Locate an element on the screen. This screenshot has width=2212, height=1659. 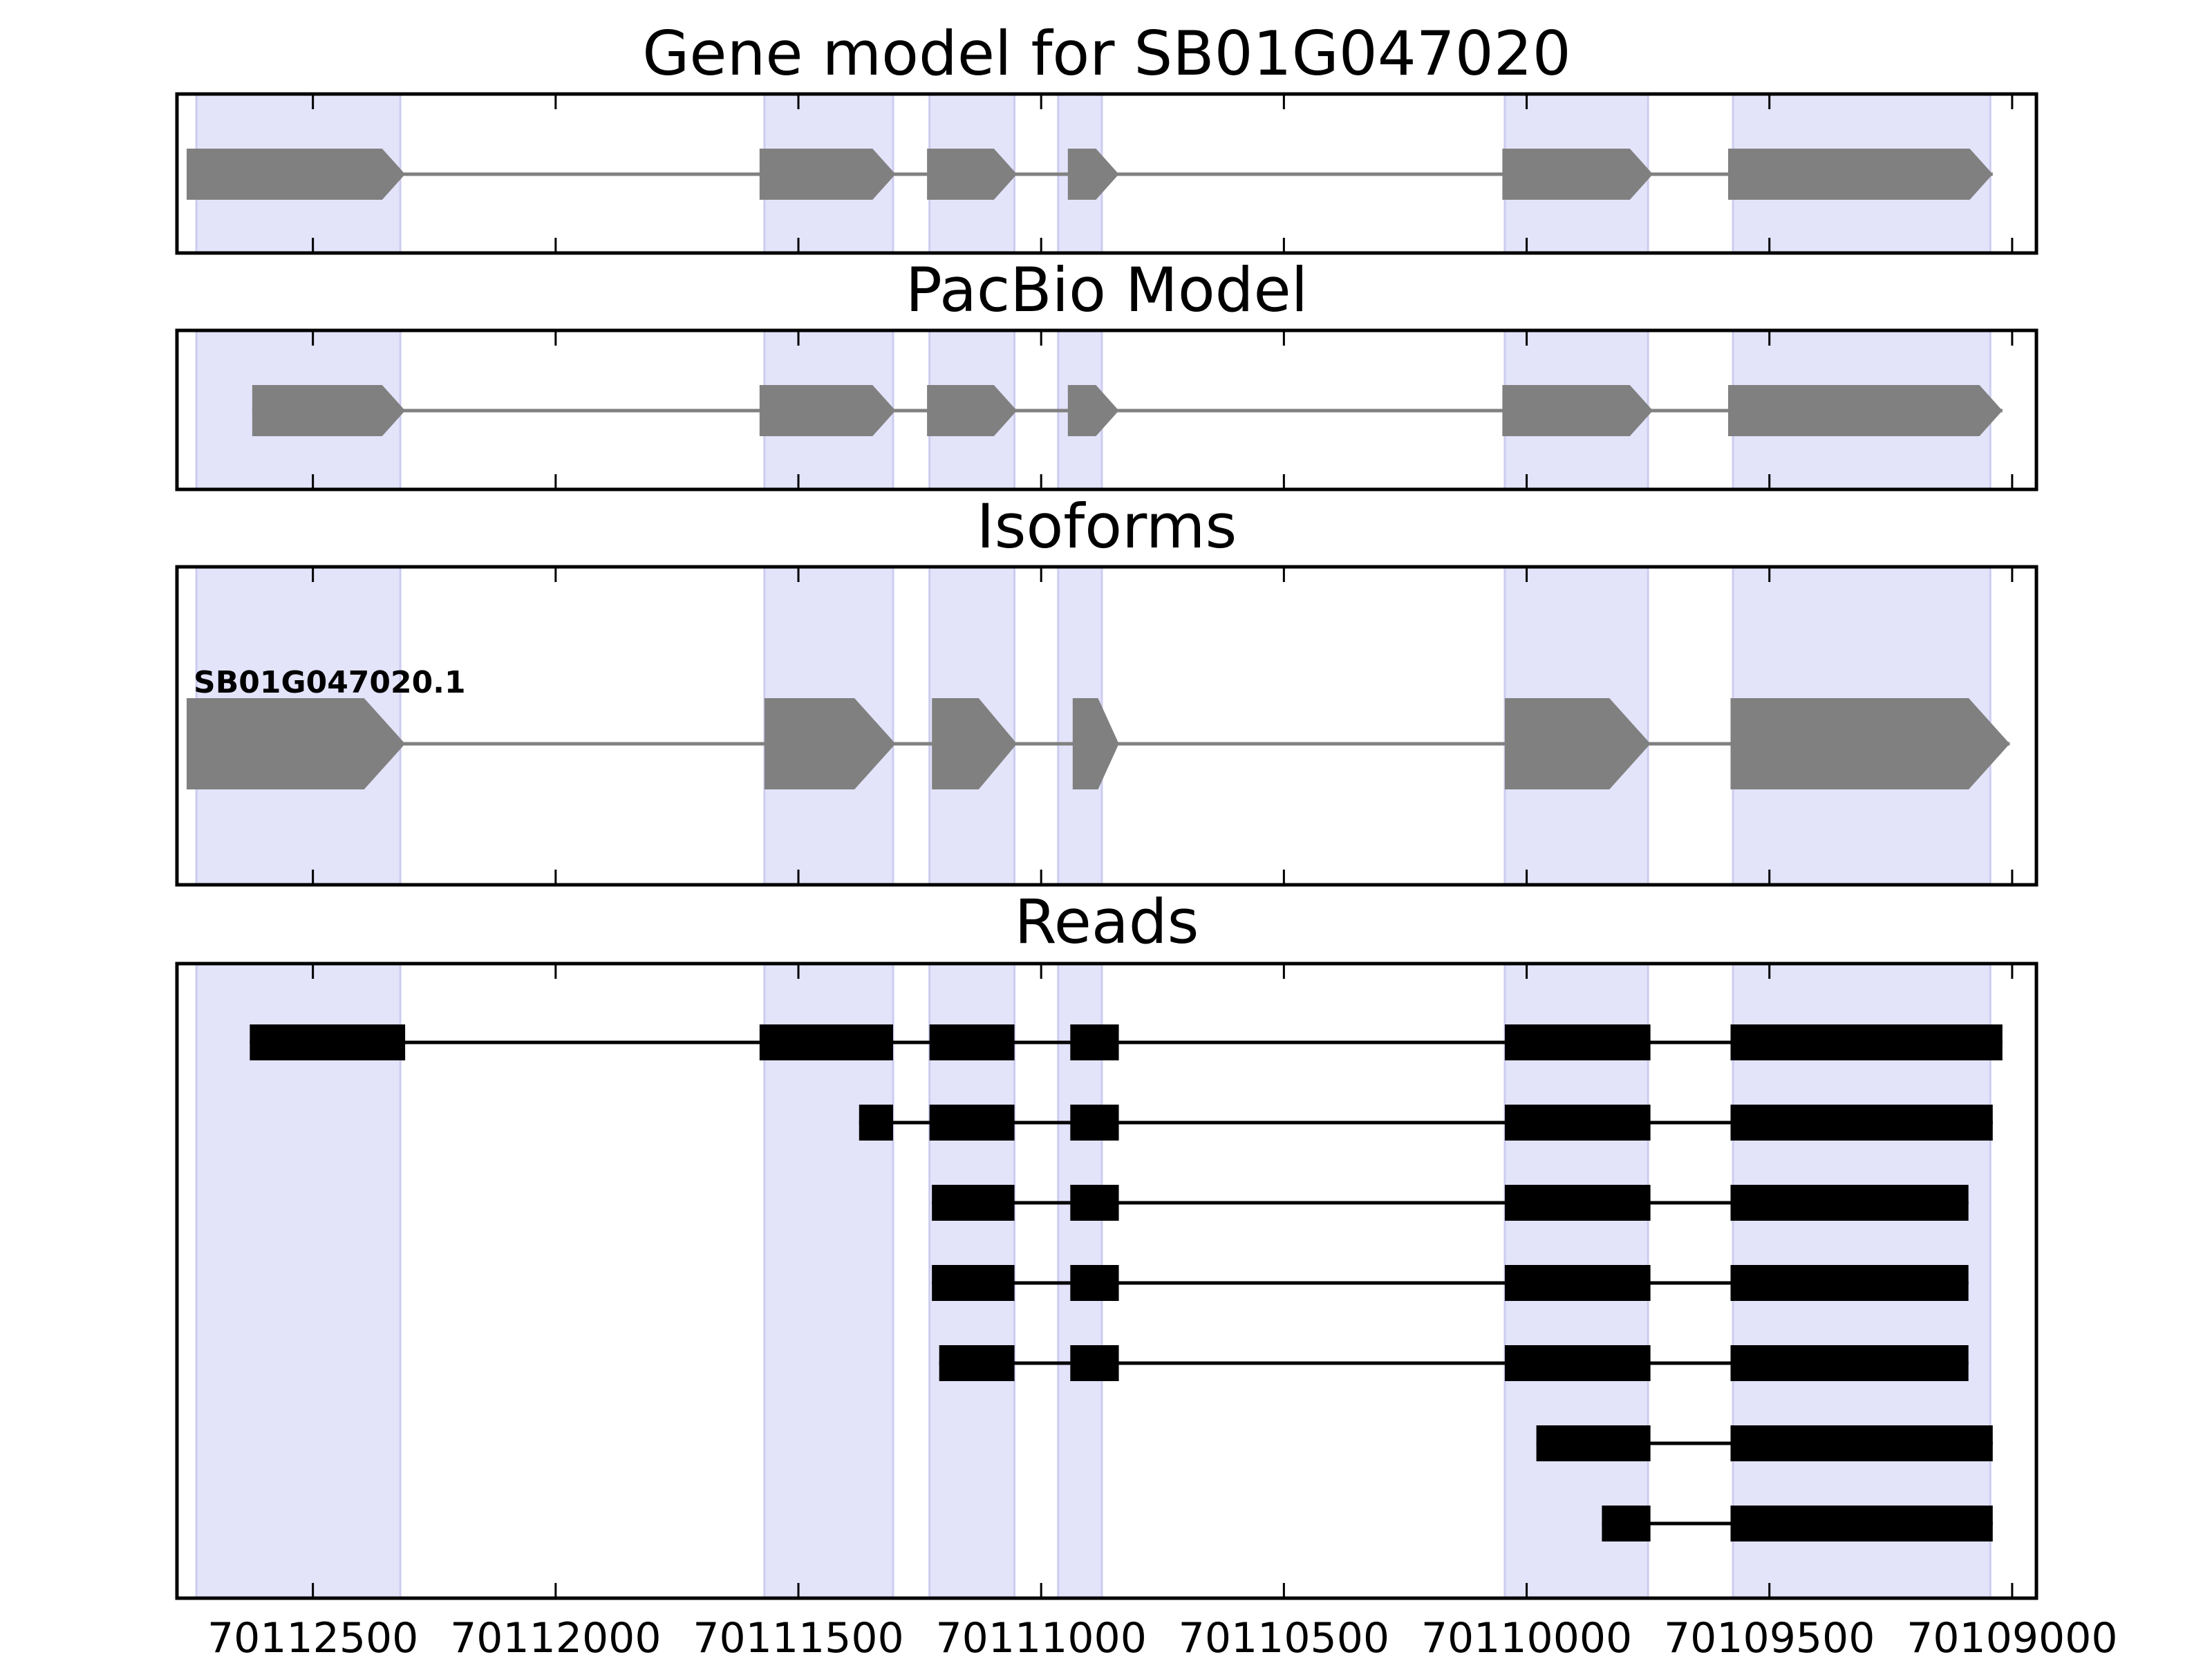
gene-model-panel is located at coordinates (1106, 174).